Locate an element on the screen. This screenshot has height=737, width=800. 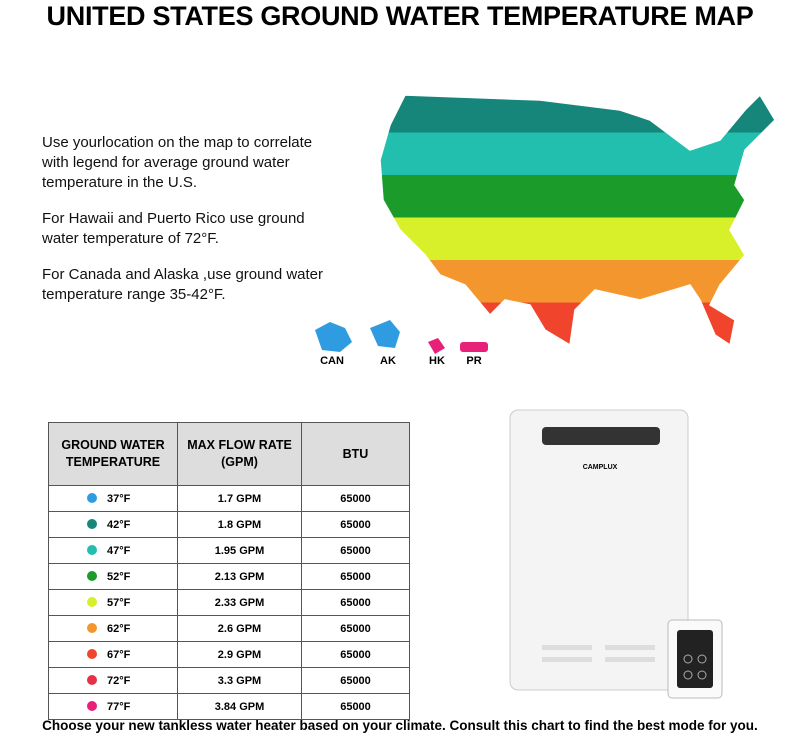
table-row: 62°F 2.6 GPM 65000 is located at coordinates (229, 628).